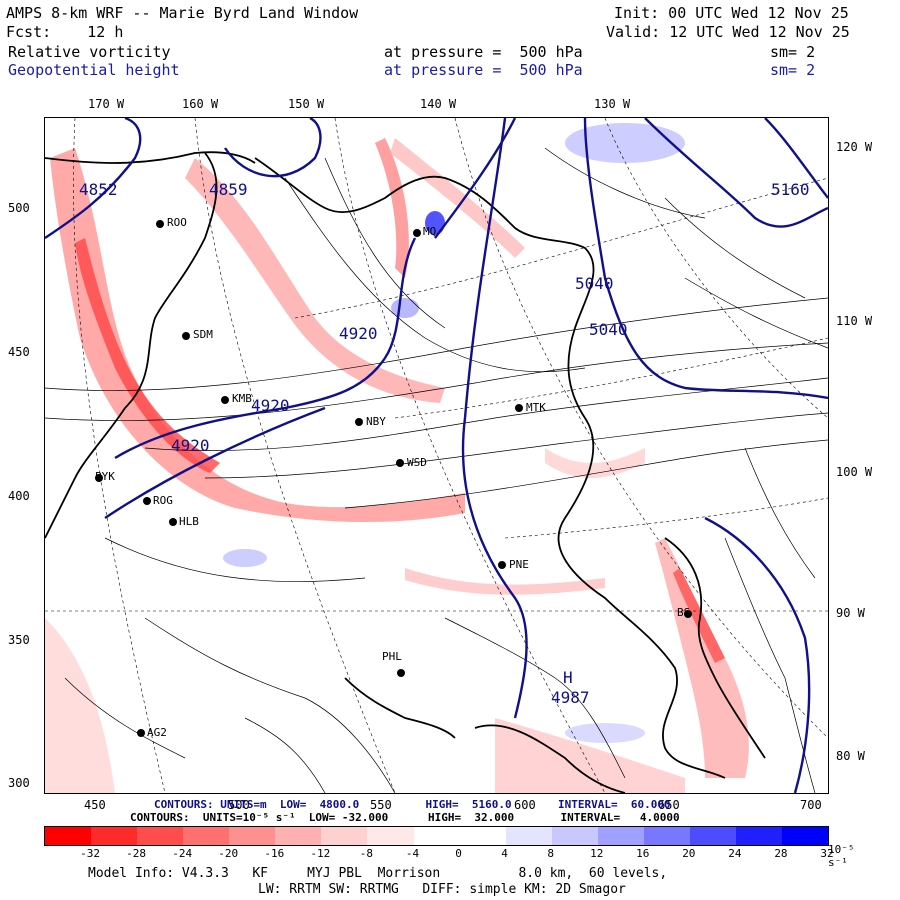  What do you see at coordinates (228, 853) in the screenshot?
I see `colorbar-tick-label: -20` at bounding box center [228, 853].